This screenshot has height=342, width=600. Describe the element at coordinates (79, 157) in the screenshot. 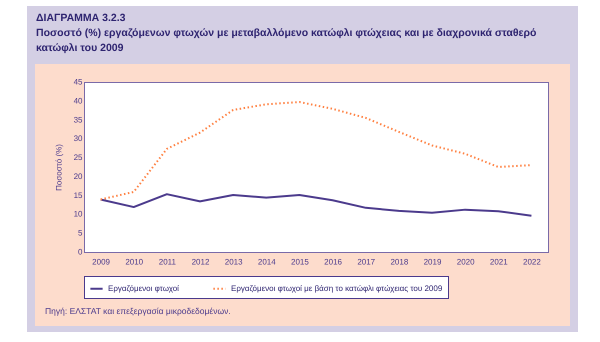

I see `y-tick-label: 25` at that location.